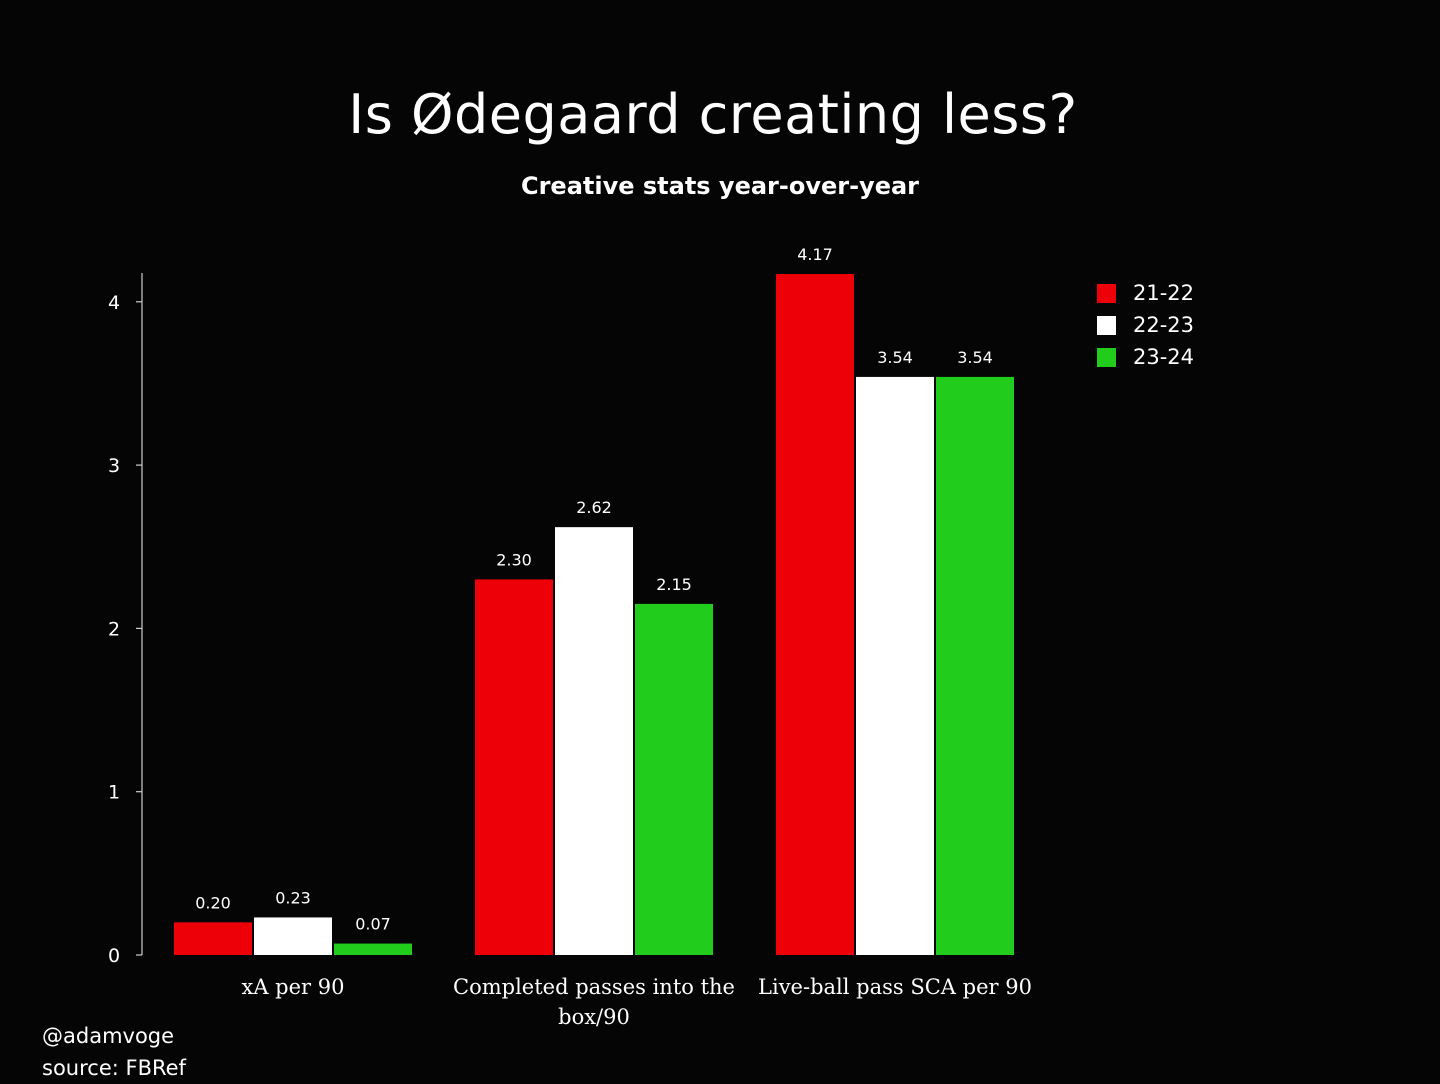  I want to click on legend-item-22-23: 22-23, so click(1145, 325).